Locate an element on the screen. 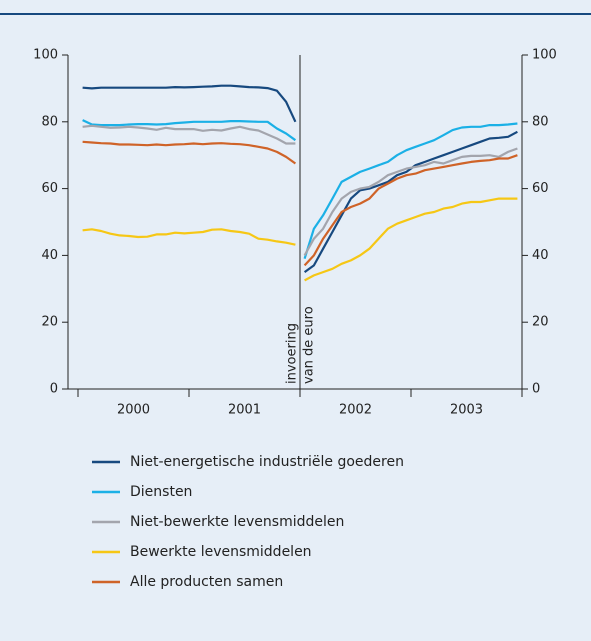  legend-label: Alle producten samen is located at coordinates (206, 582).